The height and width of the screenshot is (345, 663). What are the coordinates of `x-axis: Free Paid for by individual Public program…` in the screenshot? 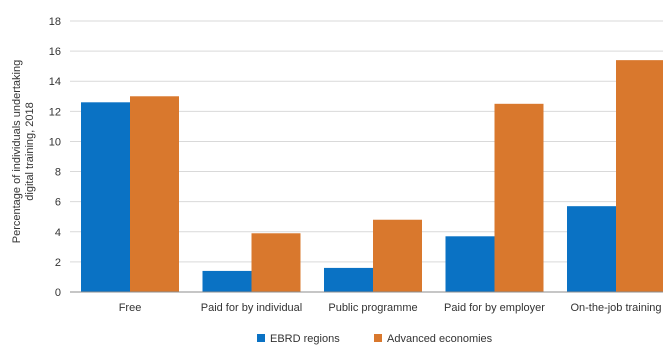 It's located at (366, 302).